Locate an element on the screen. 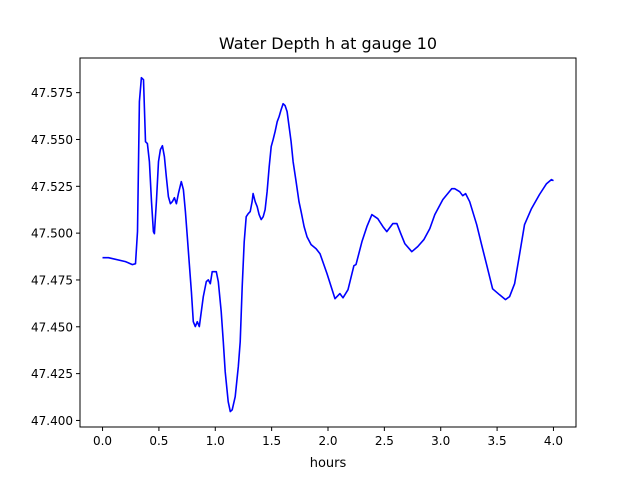 The width and height of the screenshot is (640, 480). y-tick-label: 47.550 is located at coordinates (52, 140).